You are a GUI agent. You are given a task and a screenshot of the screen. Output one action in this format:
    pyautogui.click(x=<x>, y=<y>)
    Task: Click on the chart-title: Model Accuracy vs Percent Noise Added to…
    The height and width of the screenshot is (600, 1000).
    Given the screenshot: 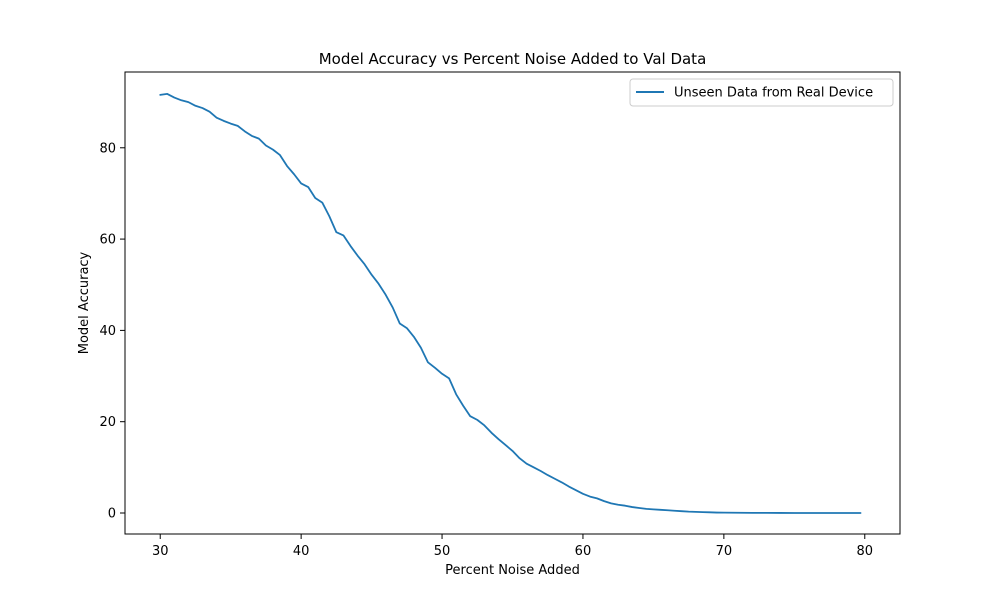 What is the action you would take?
    pyautogui.click(x=513, y=59)
    